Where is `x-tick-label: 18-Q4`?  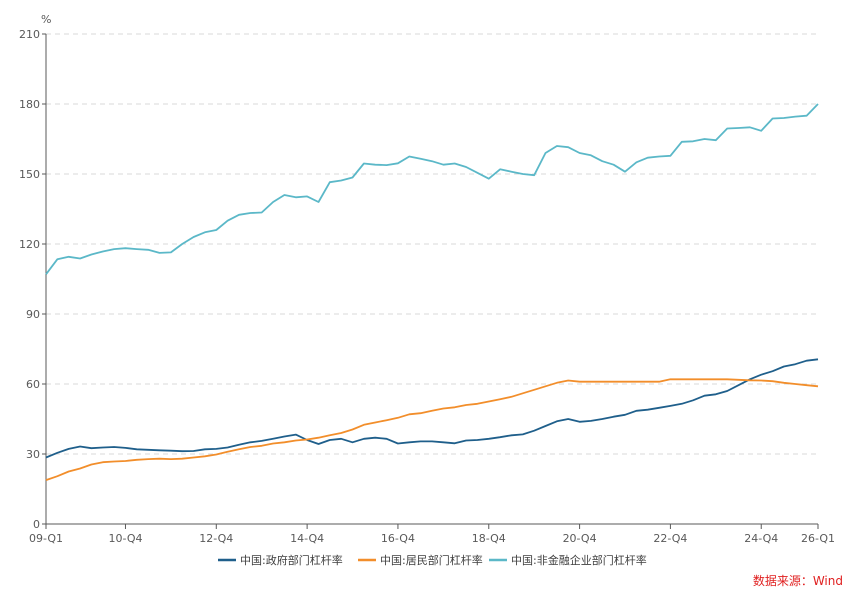 x-tick-label: 18-Q4 is located at coordinates (489, 538).